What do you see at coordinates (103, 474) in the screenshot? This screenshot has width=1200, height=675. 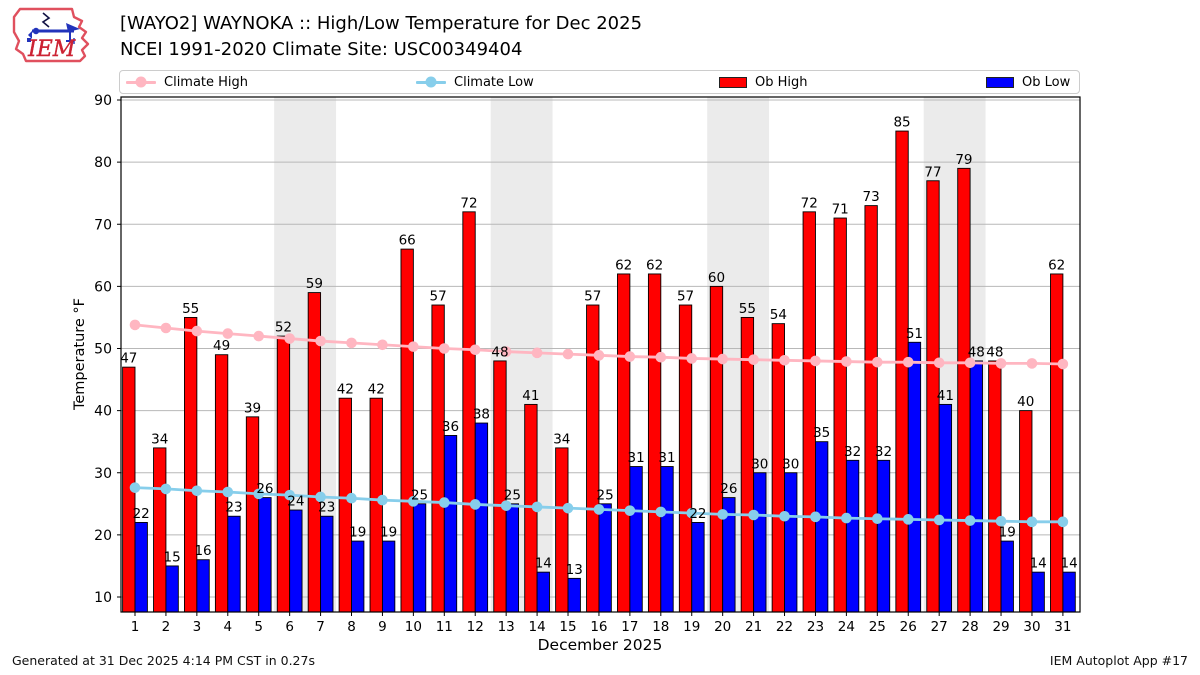 I see `y-tick-label: 30` at bounding box center [103, 474].